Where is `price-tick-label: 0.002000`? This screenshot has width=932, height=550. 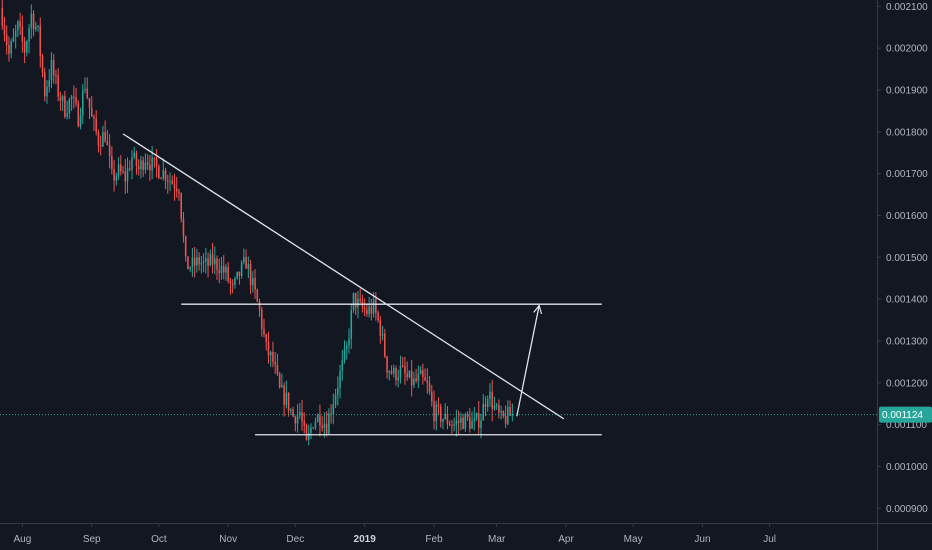 price-tick-label: 0.002000 is located at coordinates (907, 49).